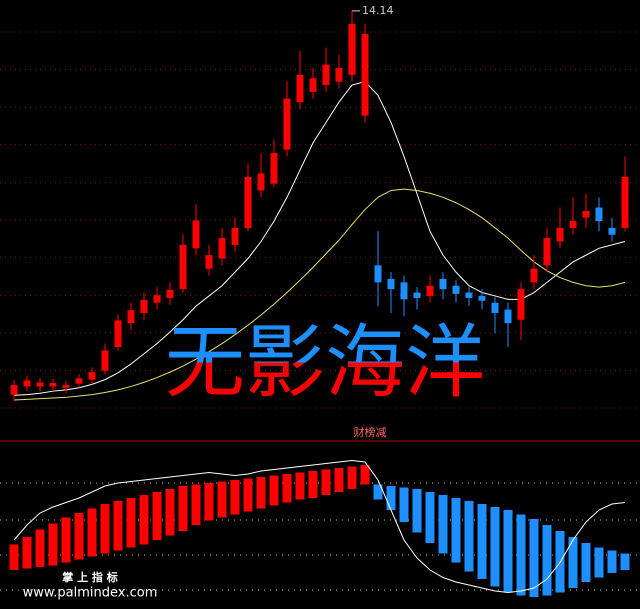 Image resolution: width=640 pixels, height=609 pixels. I want to click on footer-url: www.palmindex.com, so click(90, 593).